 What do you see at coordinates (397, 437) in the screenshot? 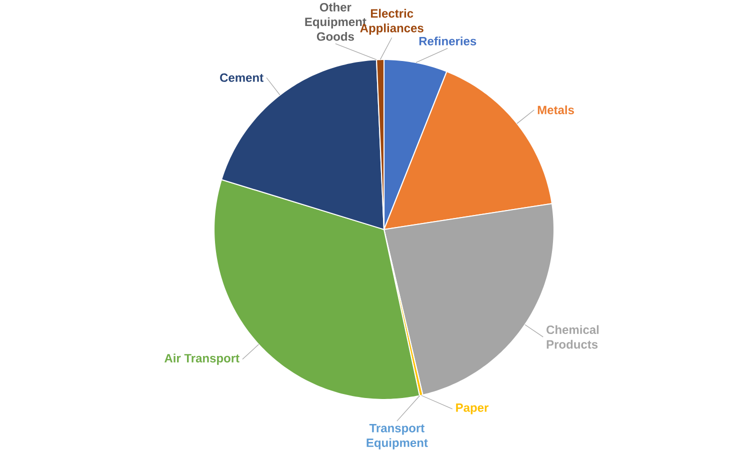
I see `legend-label: Transport Equipment` at bounding box center [397, 437].